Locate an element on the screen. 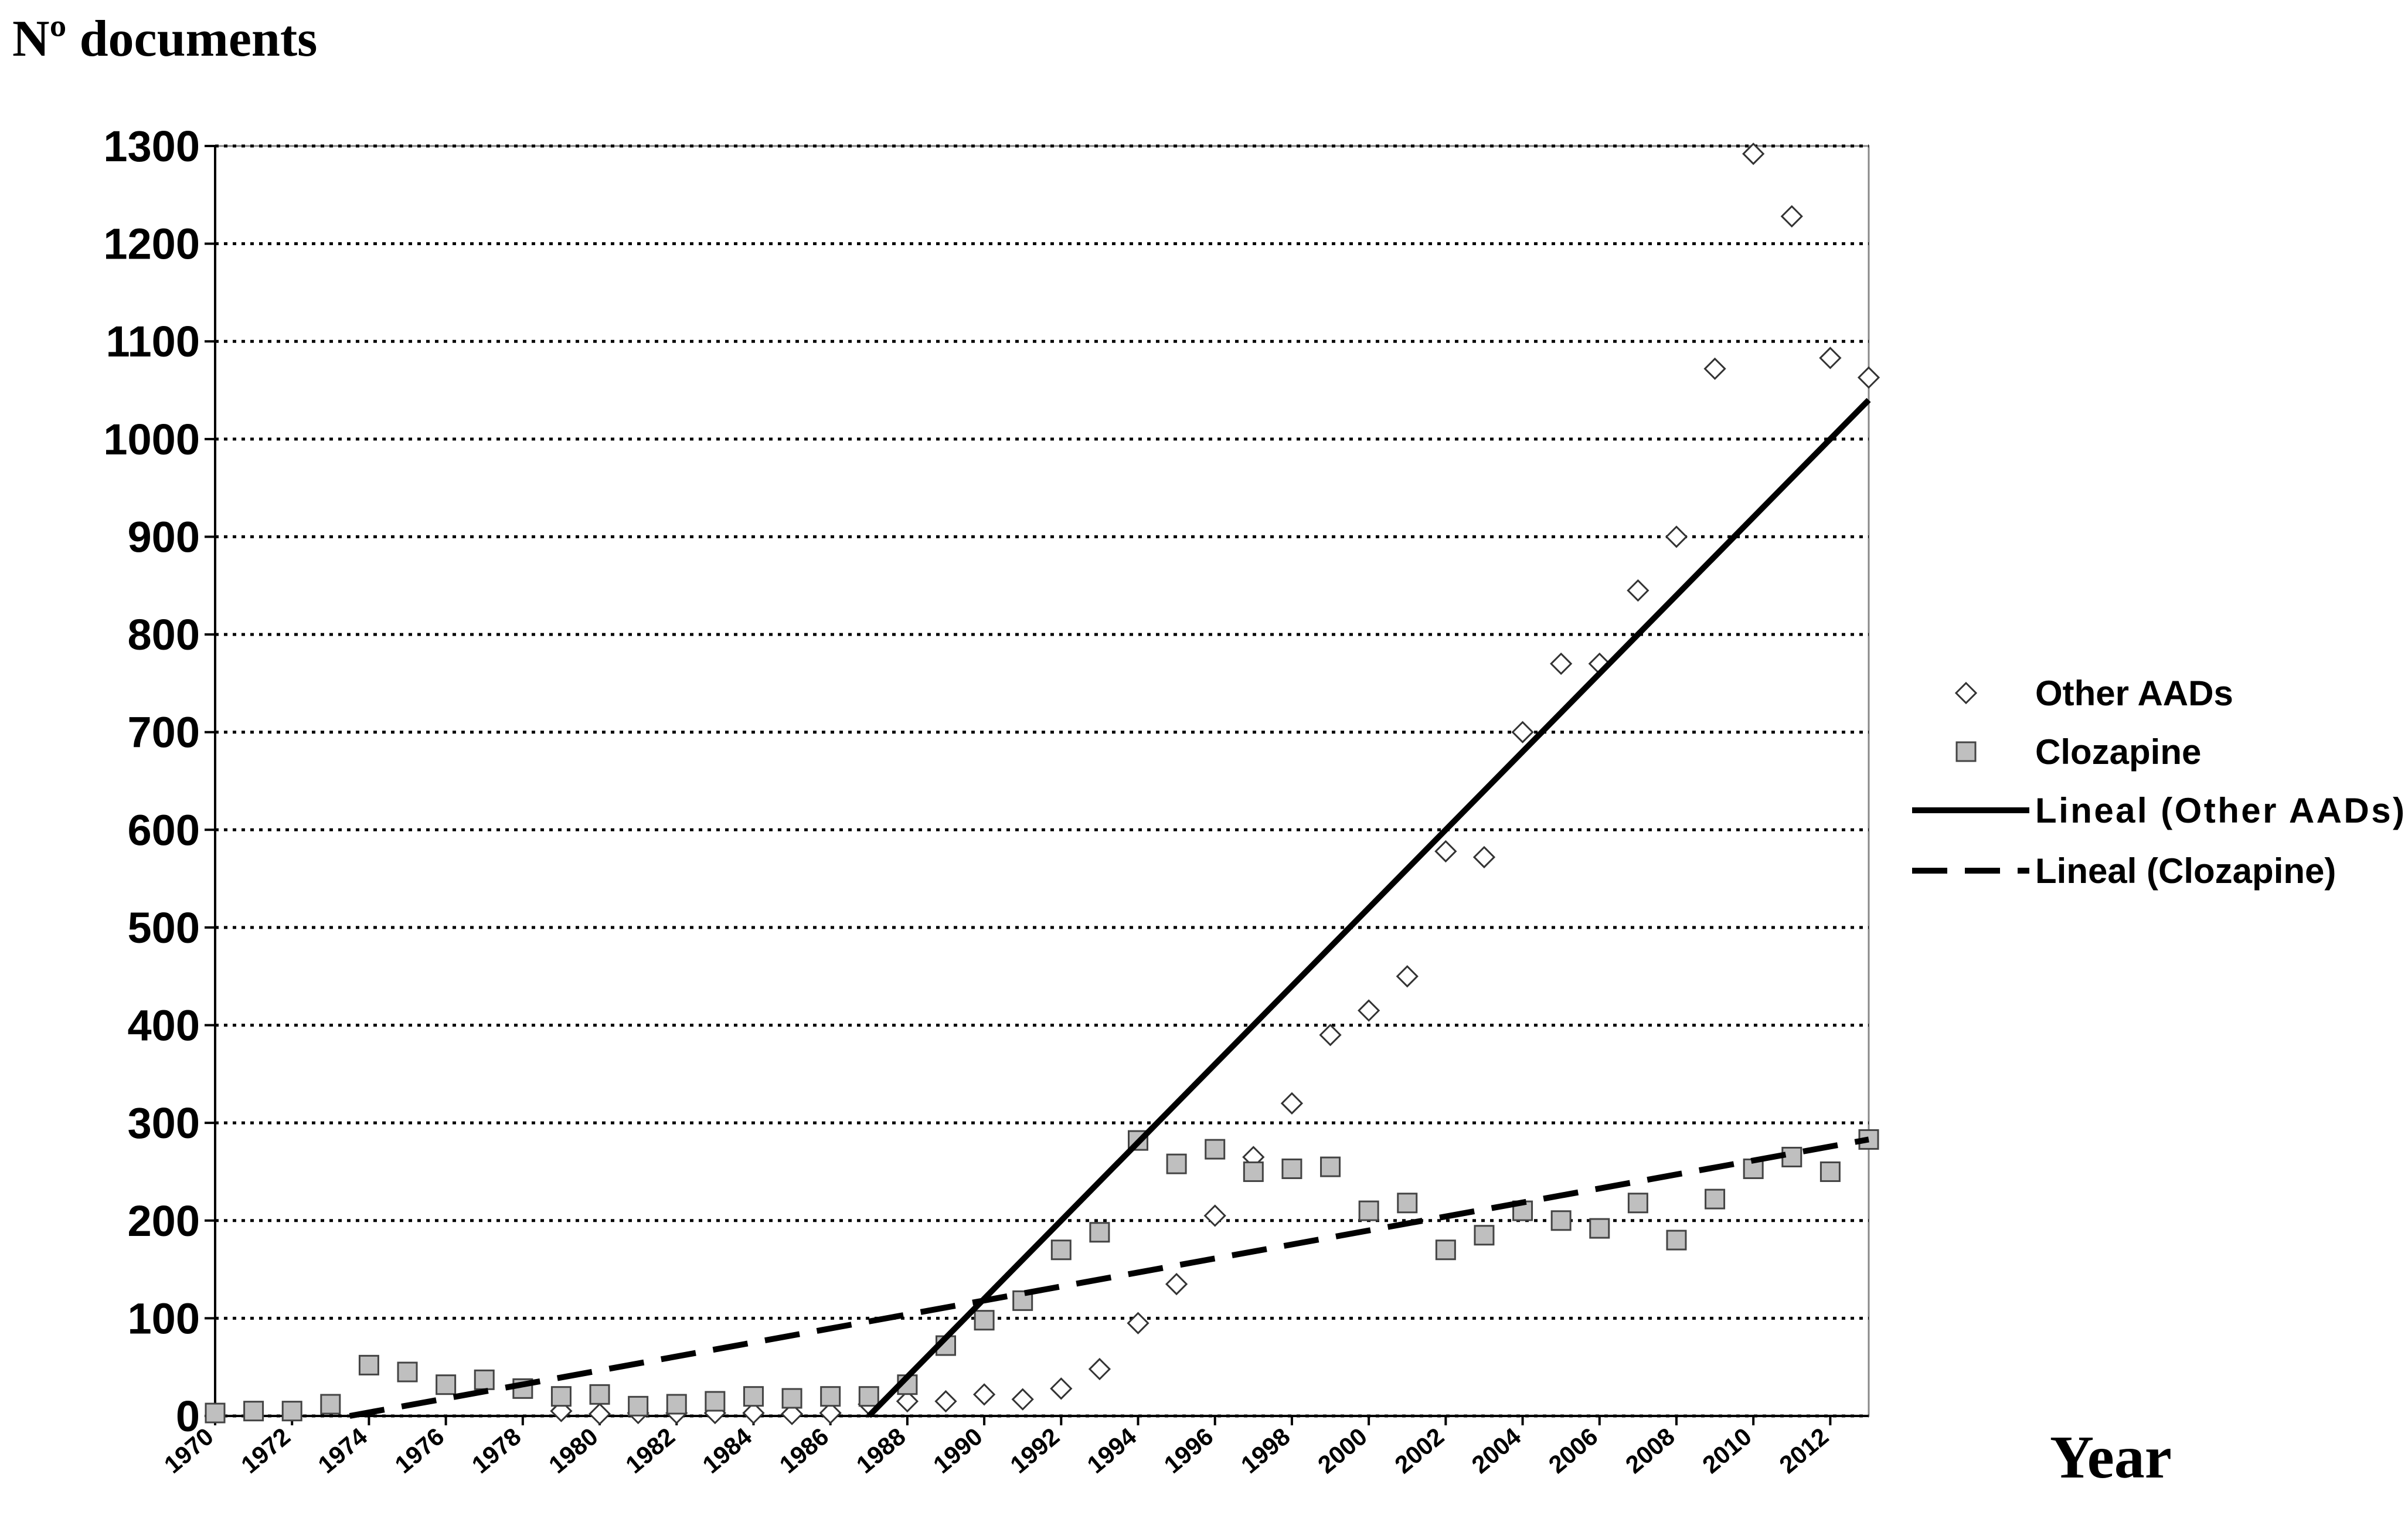 This screenshot has height=1525, width=2408. x-tick-label: 1996 is located at coordinates (1189, 1451).